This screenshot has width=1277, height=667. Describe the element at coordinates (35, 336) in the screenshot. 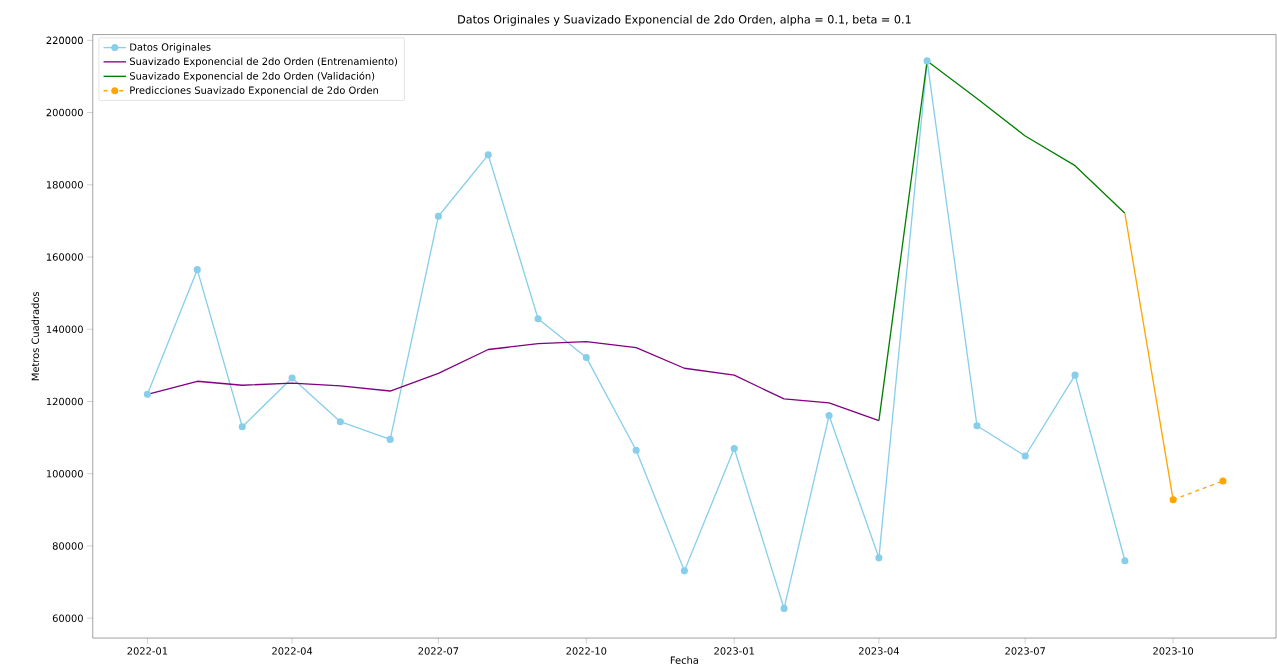

I see `y-axis-title: Metros Cuadrados` at that location.